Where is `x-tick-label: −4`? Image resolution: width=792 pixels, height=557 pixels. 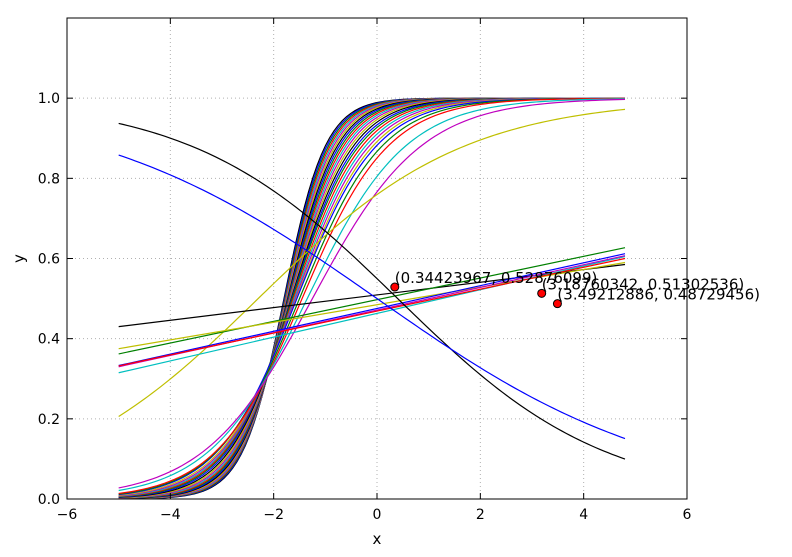 x-tick-label: −4 is located at coordinates (170, 515).